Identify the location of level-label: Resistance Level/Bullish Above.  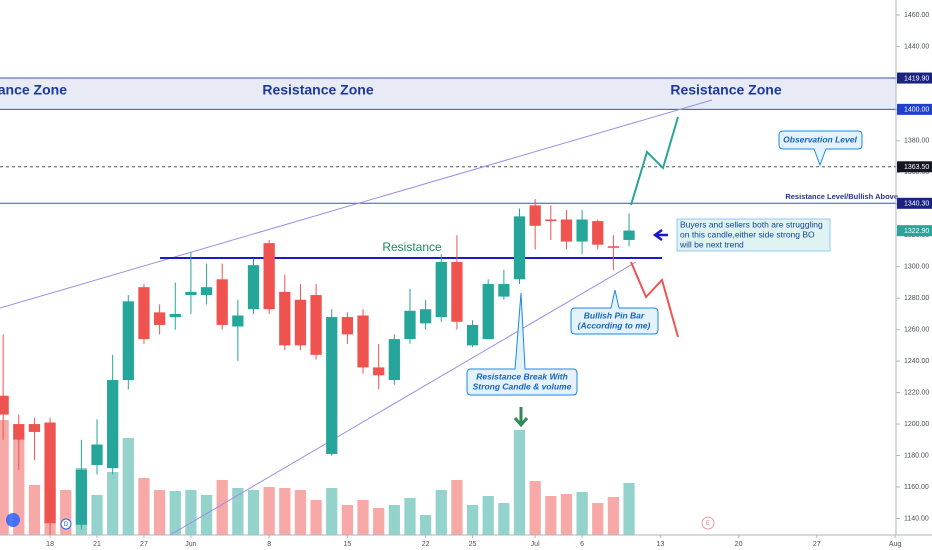
(841, 196).